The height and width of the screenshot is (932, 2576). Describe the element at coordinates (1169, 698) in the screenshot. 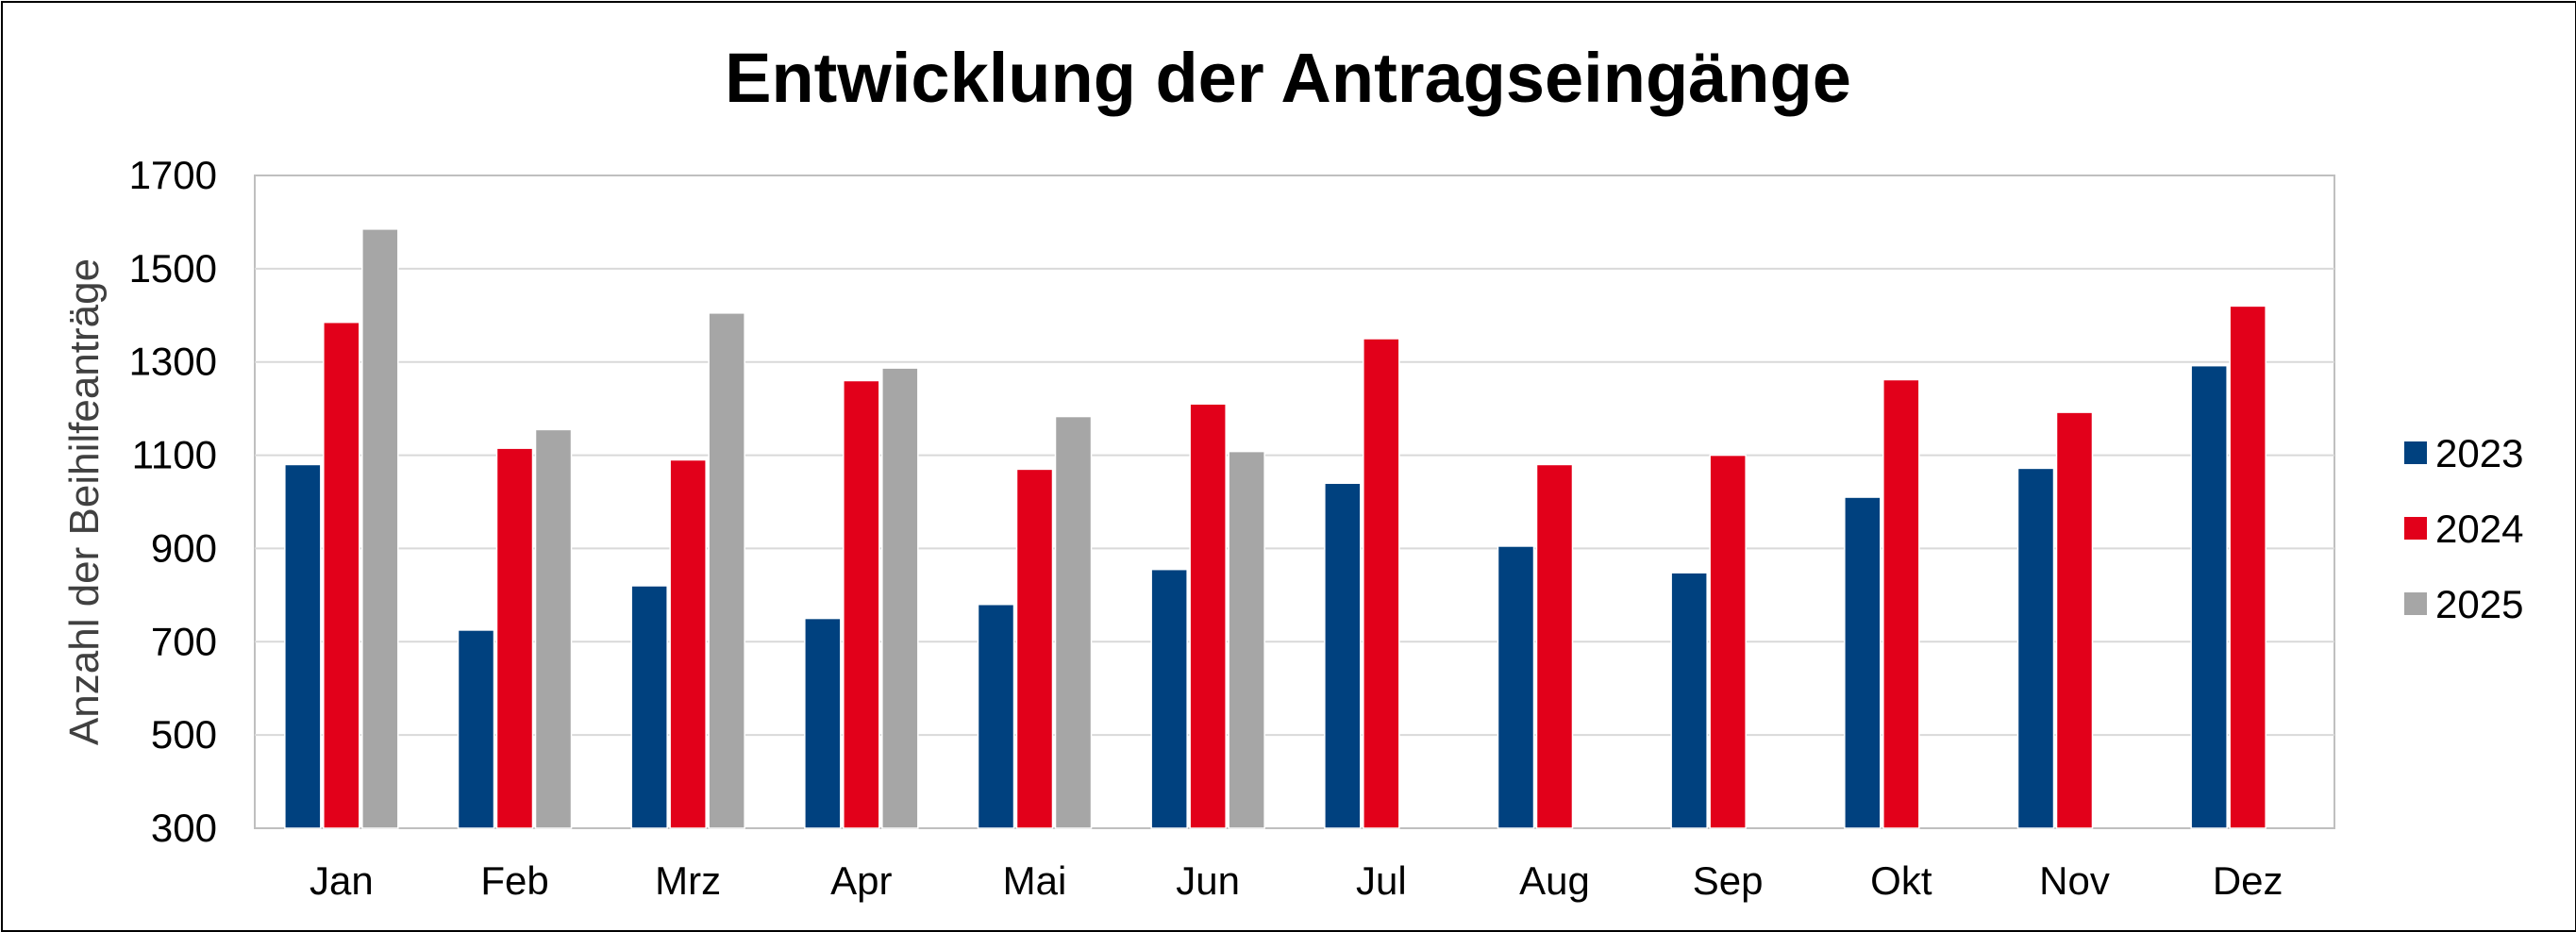

I see `bar-2023-jun` at that location.